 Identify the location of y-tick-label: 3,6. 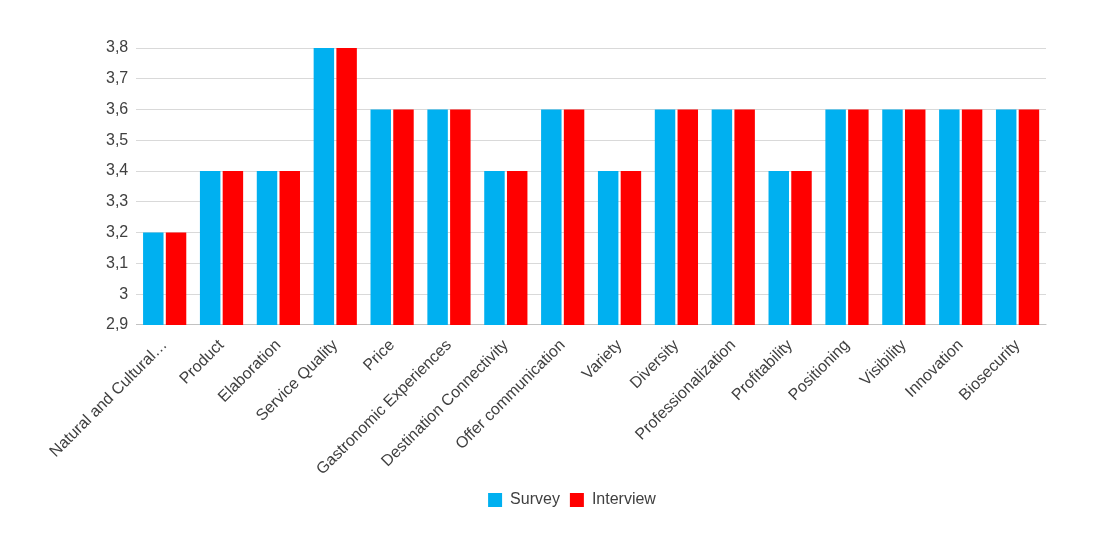
(117, 108).